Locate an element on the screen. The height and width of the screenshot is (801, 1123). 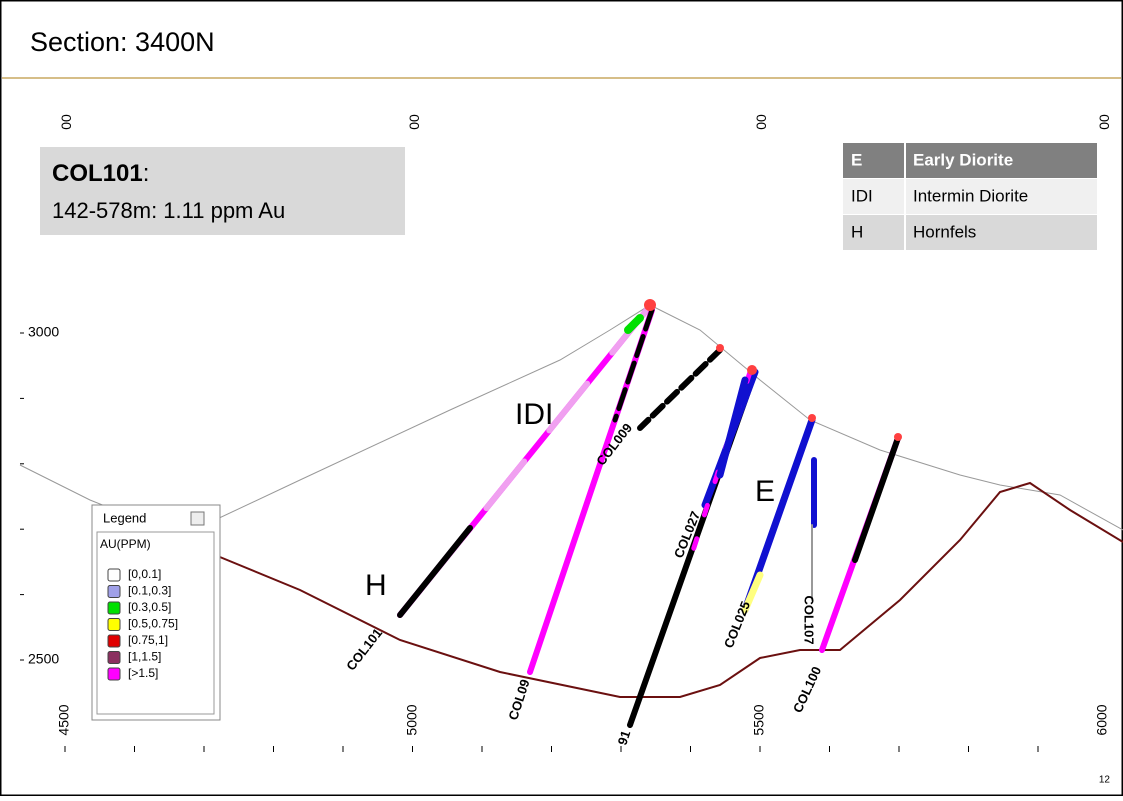
hole-label: 91 is located at coordinates (624, 737).